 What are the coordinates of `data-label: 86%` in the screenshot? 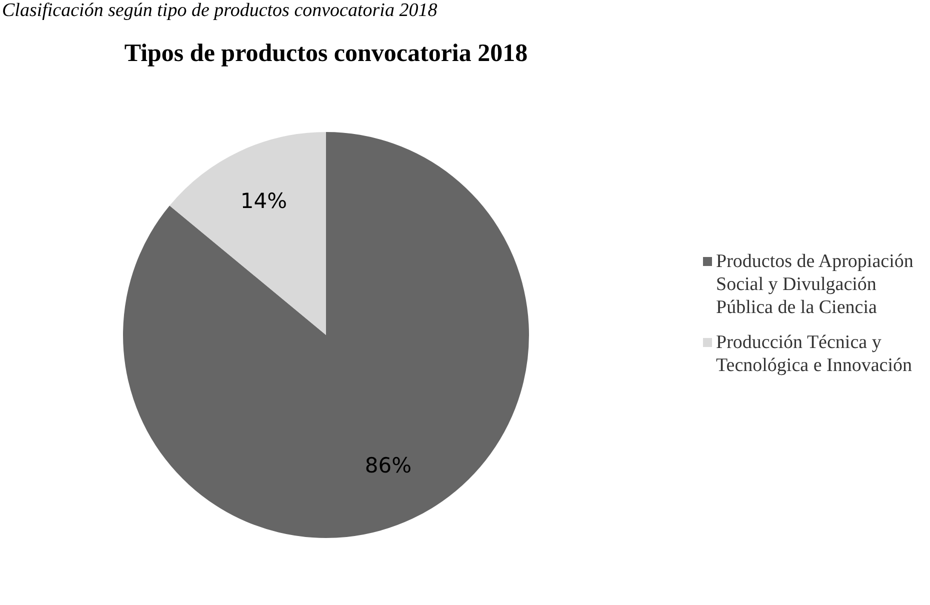 It's located at (388, 466).